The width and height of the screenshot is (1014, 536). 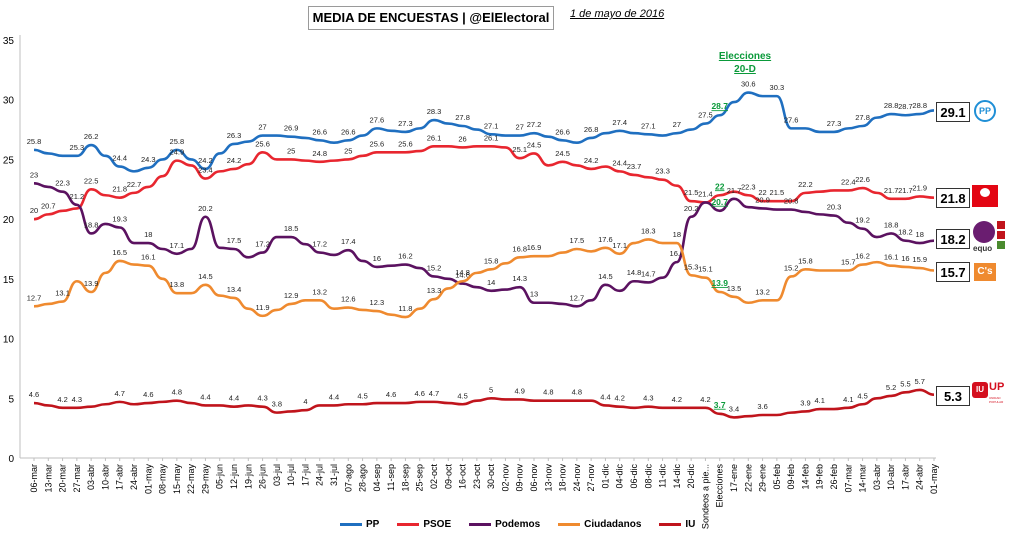 I want to click on data-label: 22.6, so click(x=862, y=179).